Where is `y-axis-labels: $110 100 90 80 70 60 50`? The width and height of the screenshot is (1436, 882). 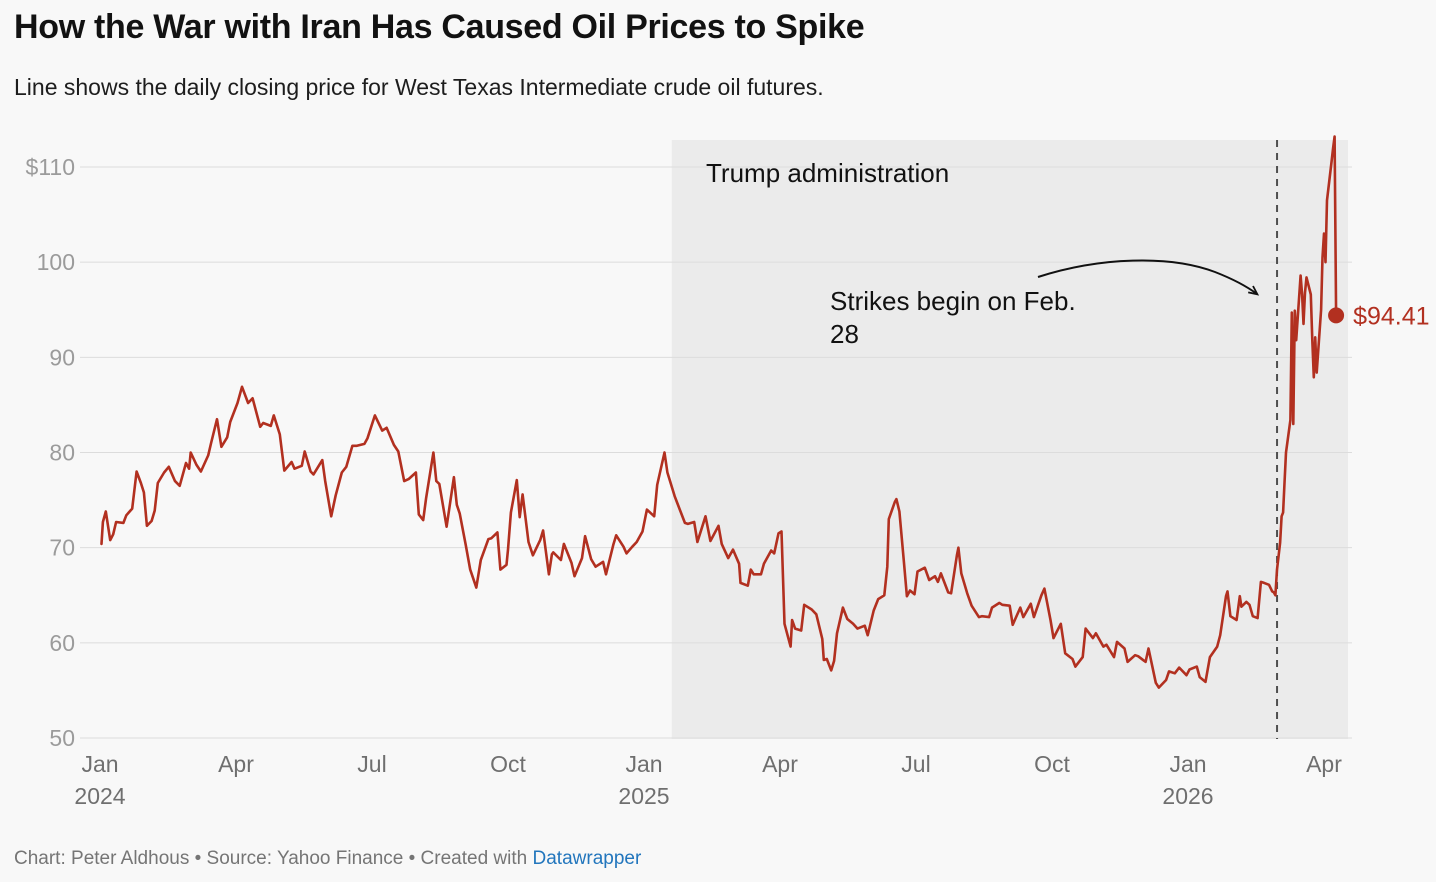
y-axis-labels: $110 100 90 80 70 60 50 is located at coordinates (50, 452).